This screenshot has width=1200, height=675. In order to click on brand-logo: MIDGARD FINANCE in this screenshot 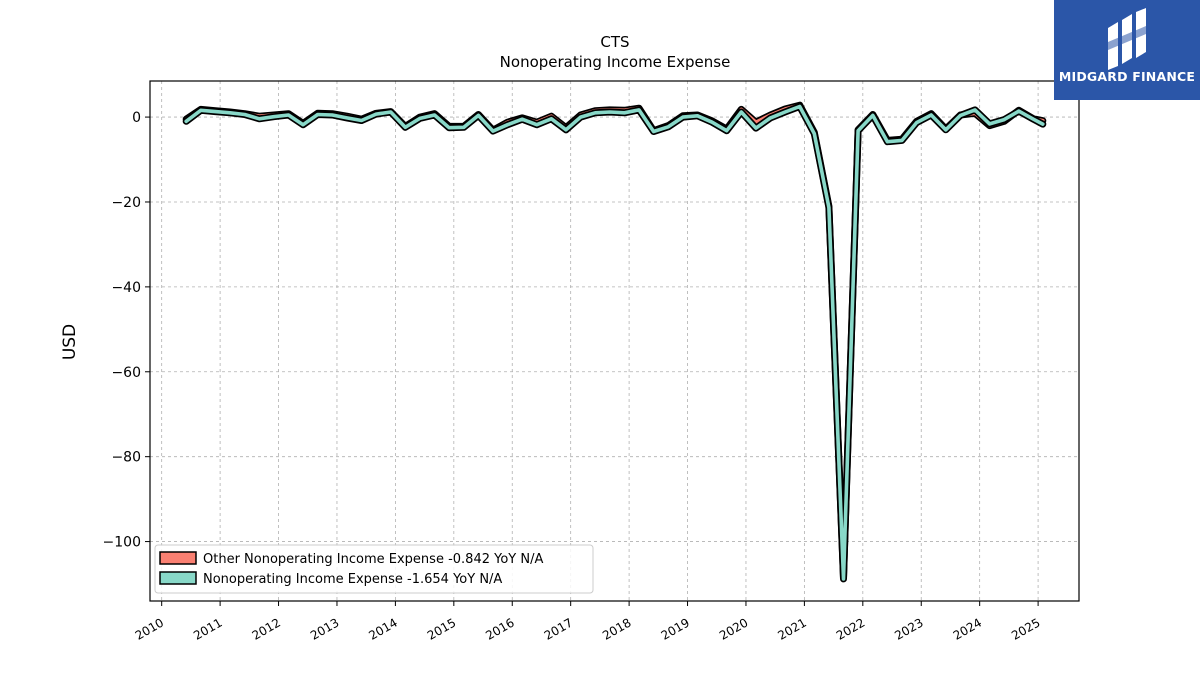, I will do `click(1127, 50)`.